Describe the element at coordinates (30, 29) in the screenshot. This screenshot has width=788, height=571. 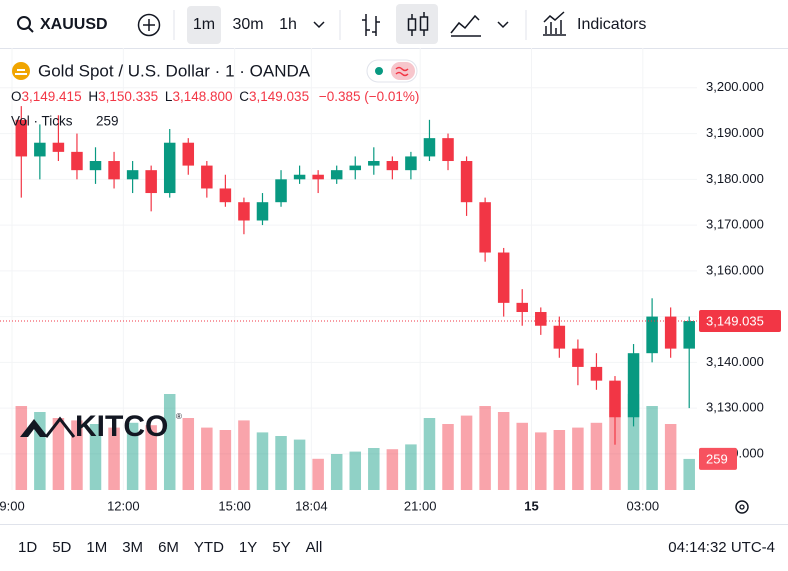
I see `search-icon-handle` at that location.